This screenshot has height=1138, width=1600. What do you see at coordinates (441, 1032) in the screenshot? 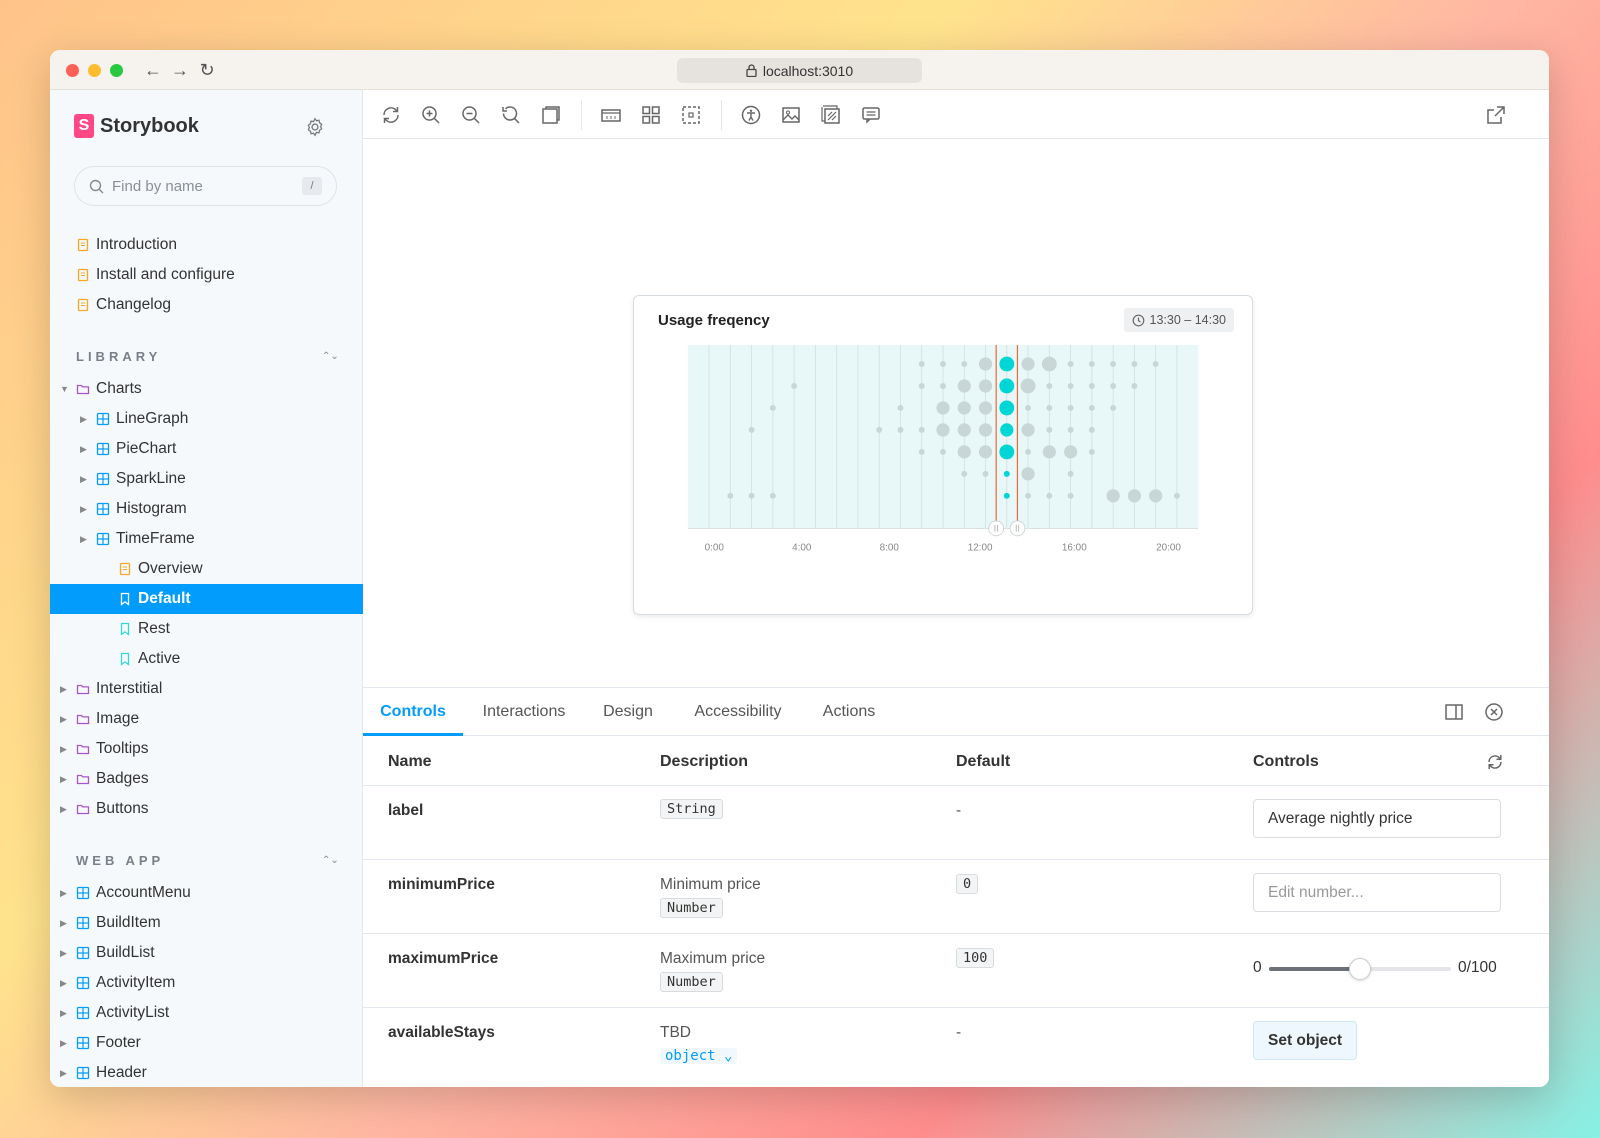
I see `arg-name: availableStays` at bounding box center [441, 1032].